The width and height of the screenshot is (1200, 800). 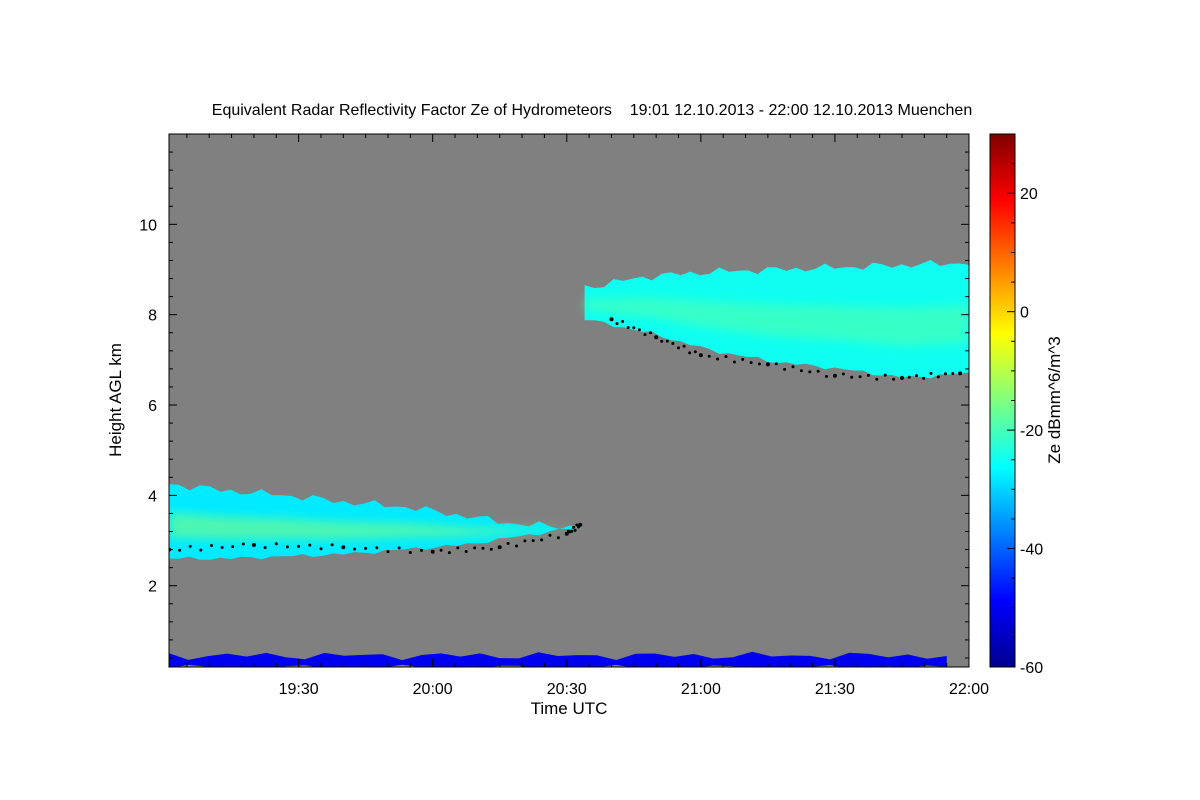 What do you see at coordinates (1031, 550) in the screenshot?
I see `colorbar-tick-label: -40` at bounding box center [1031, 550].